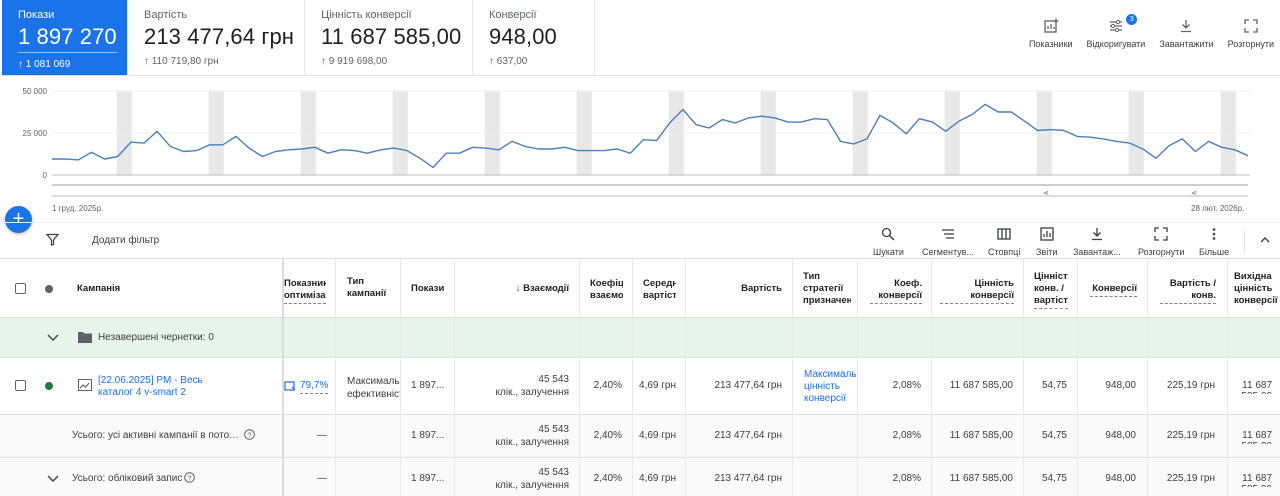 The height and width of the screenshot is (496, 1280). Describe the element at coordinates (827, 290) in the screenshot. I see `header-bid-strategy: Тип стратегії призначення ставок` at that location.